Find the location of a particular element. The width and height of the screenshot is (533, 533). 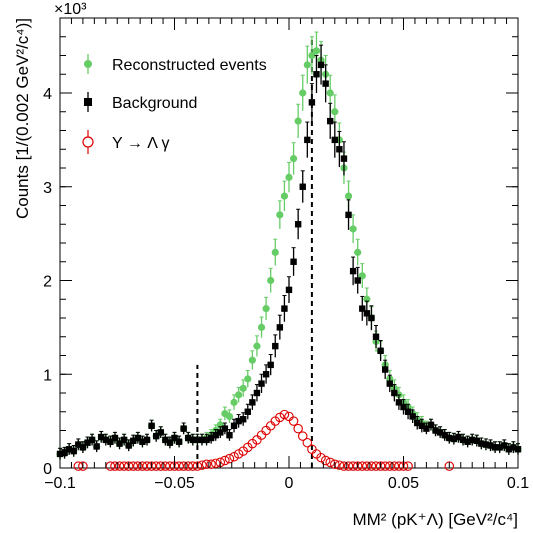

legend-label: Reconstructed events is located at coordinates (189, 65).